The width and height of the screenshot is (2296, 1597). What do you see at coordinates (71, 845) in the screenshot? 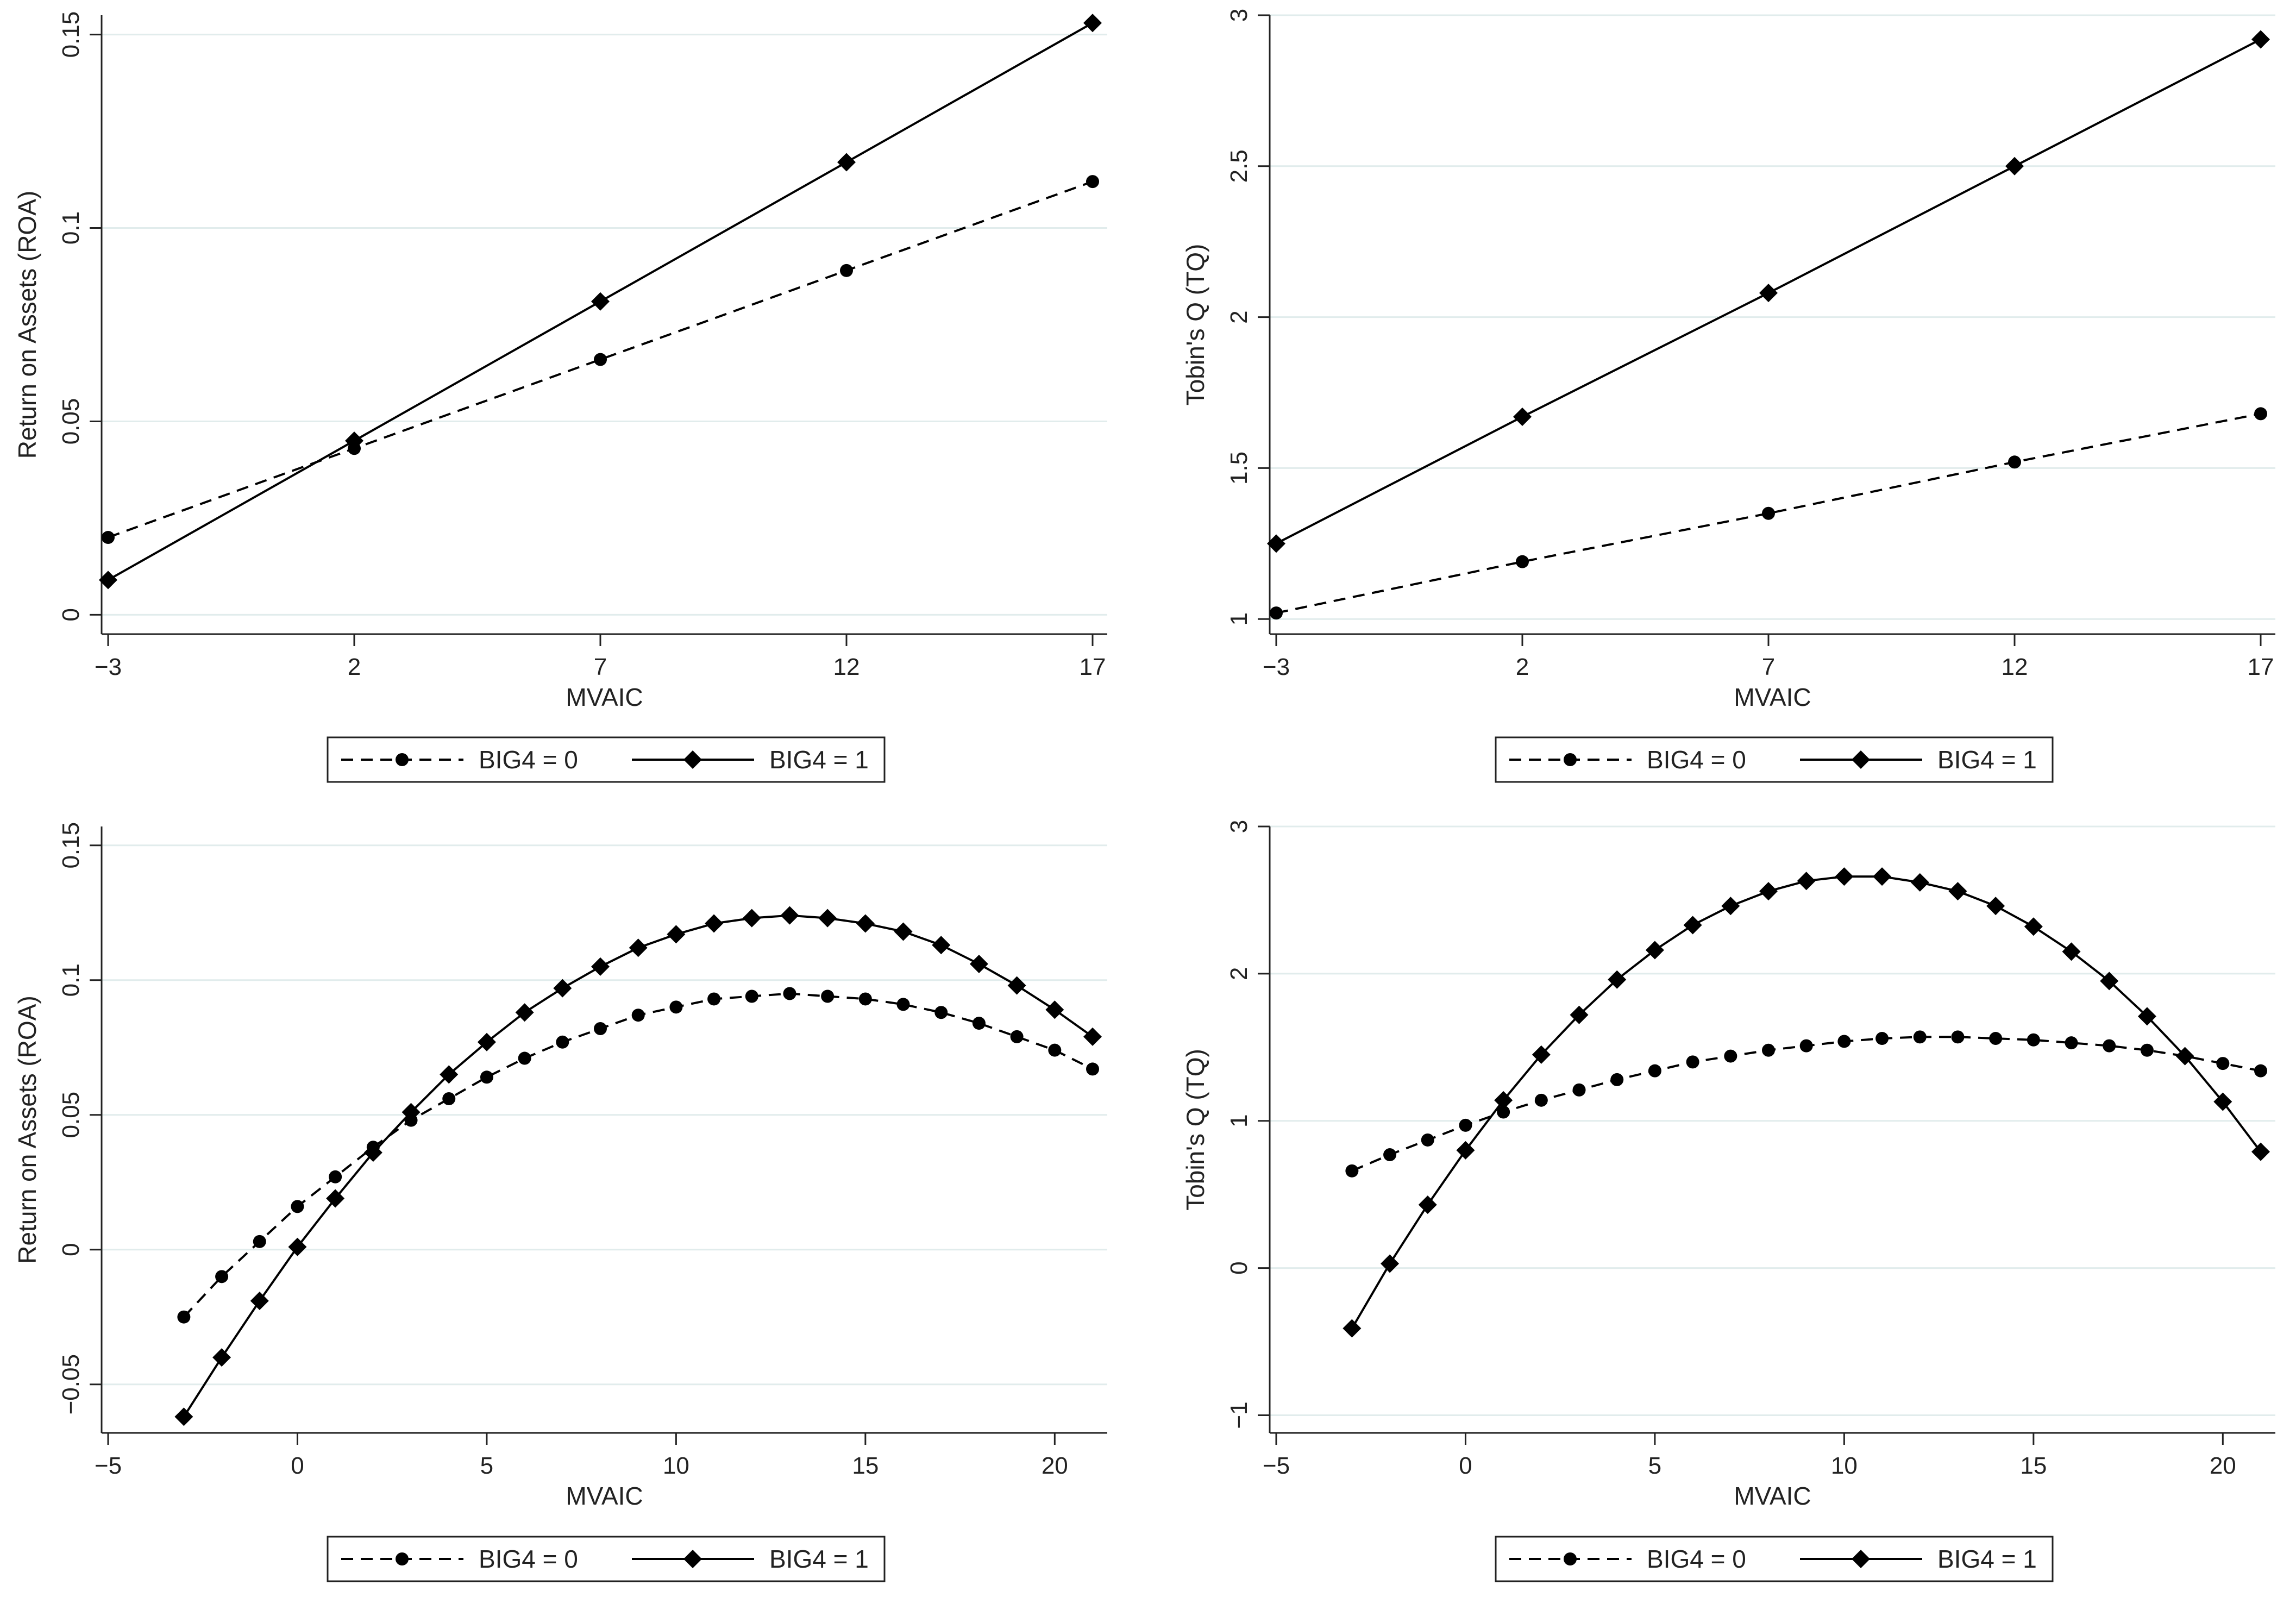
I see `y-tick-label: 0.15` at bounding box center [71, 845].